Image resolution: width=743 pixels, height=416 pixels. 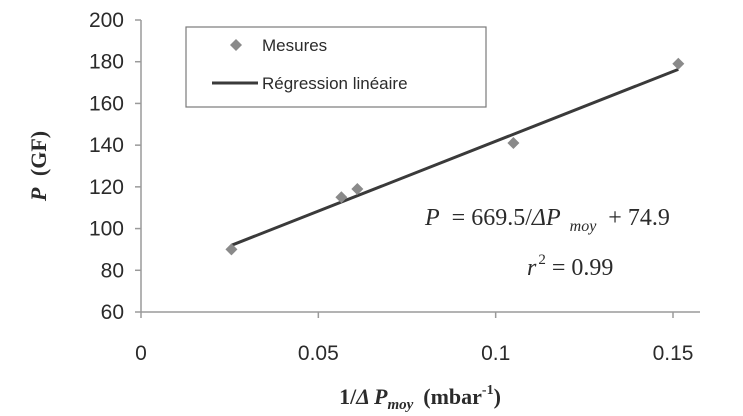 What do you see at coordinates (673, 353) in the screenshot?
I see `x-tick-label: 0.15` at bounding box center [673, 353].